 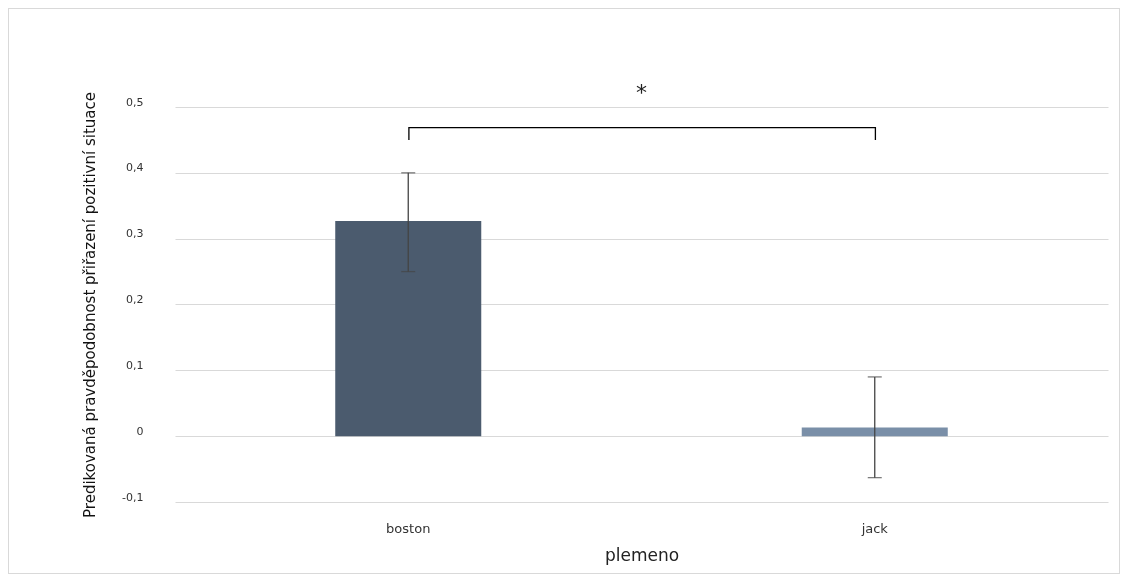 What do you see at coordinates (135, 365) in the screenshot?
I see `y-tick-label: 0,1` at bounding box center [135, 365].